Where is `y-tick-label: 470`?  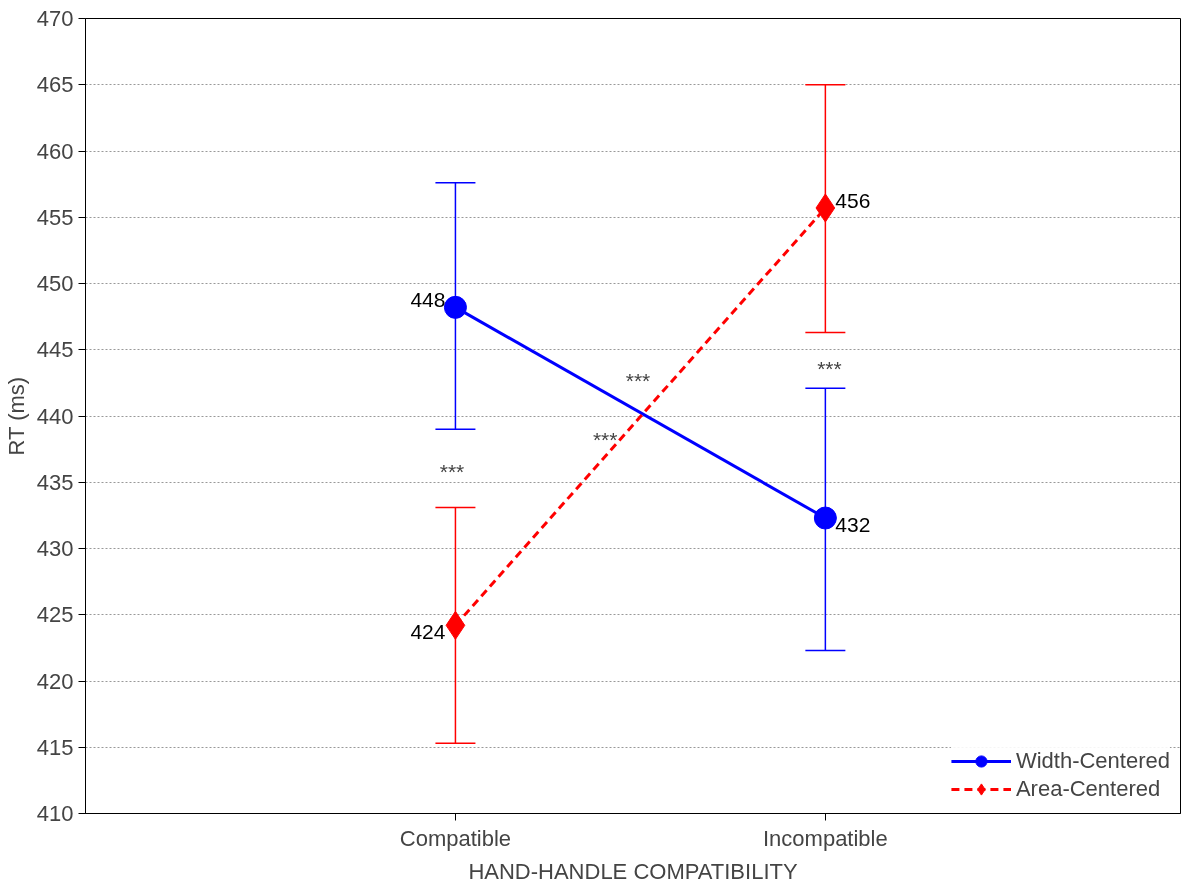 y-tick-label: 470 is located at coordinates (55, 18).